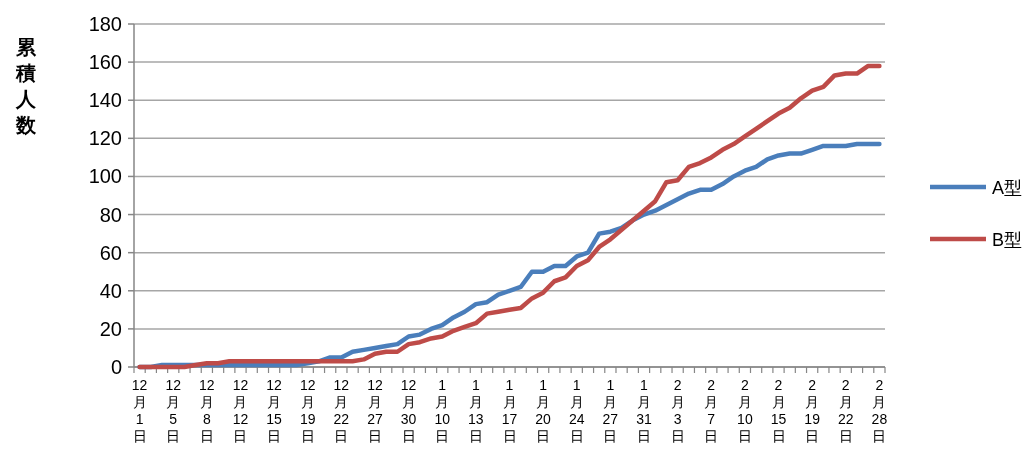 This screenshot has height=457, width=1035. Describe the element at coordinates (207, 410) in the screenshot. I see `x-tick-label: 12月8日` at that location.